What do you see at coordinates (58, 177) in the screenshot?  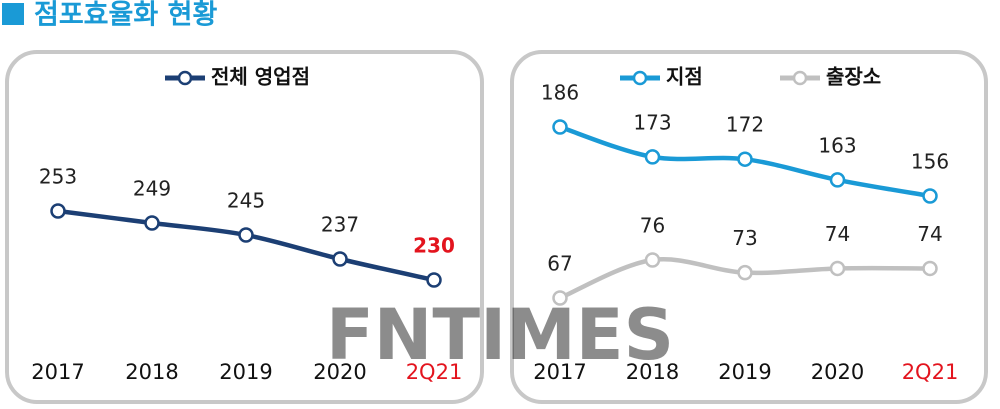 I see `value-label: 253` at bounding box center [58, 177].